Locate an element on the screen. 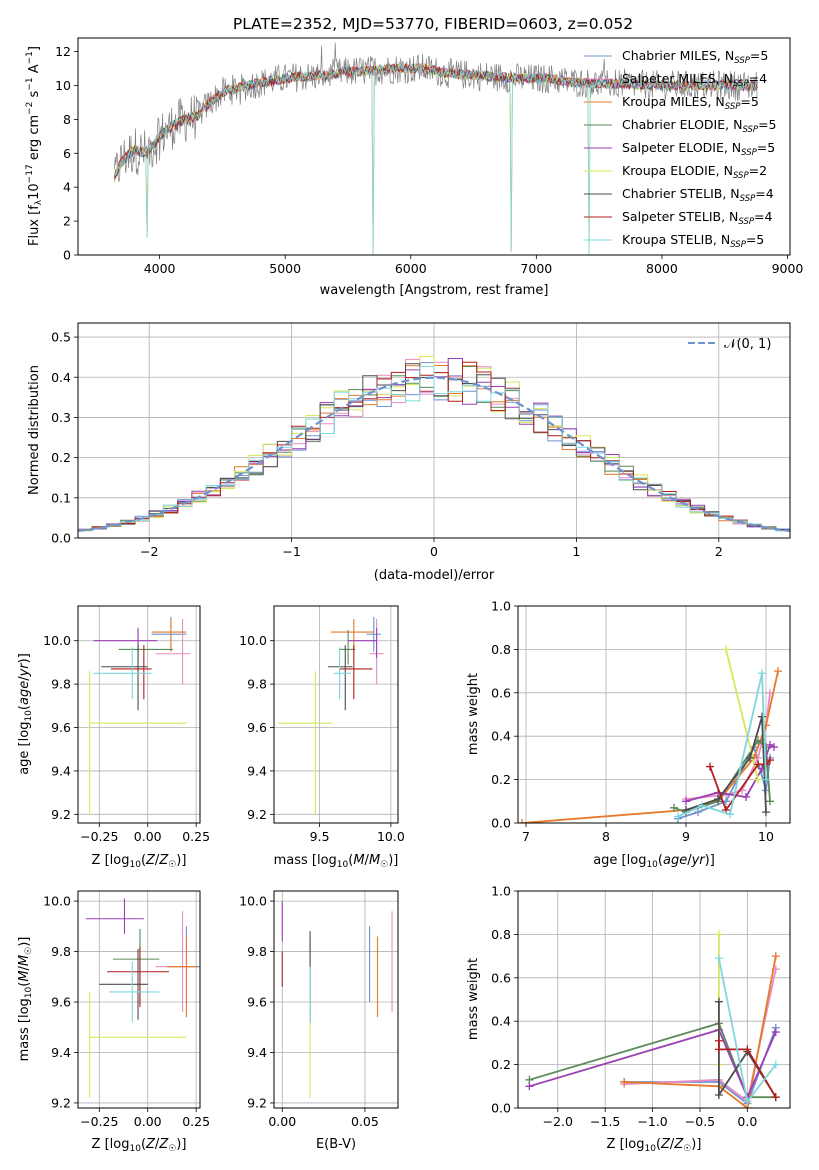 The height and width of the screenshot is (1170, 819). spectrum-legend-label-0: Chabrier MILES, NSSP=5 is located at coordinates (695, 57).